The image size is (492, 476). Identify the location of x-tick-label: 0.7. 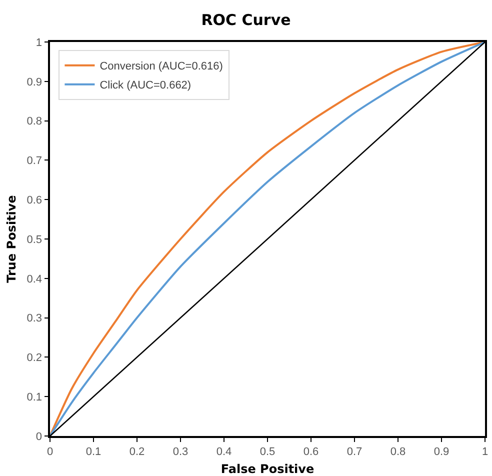
(354, 452).